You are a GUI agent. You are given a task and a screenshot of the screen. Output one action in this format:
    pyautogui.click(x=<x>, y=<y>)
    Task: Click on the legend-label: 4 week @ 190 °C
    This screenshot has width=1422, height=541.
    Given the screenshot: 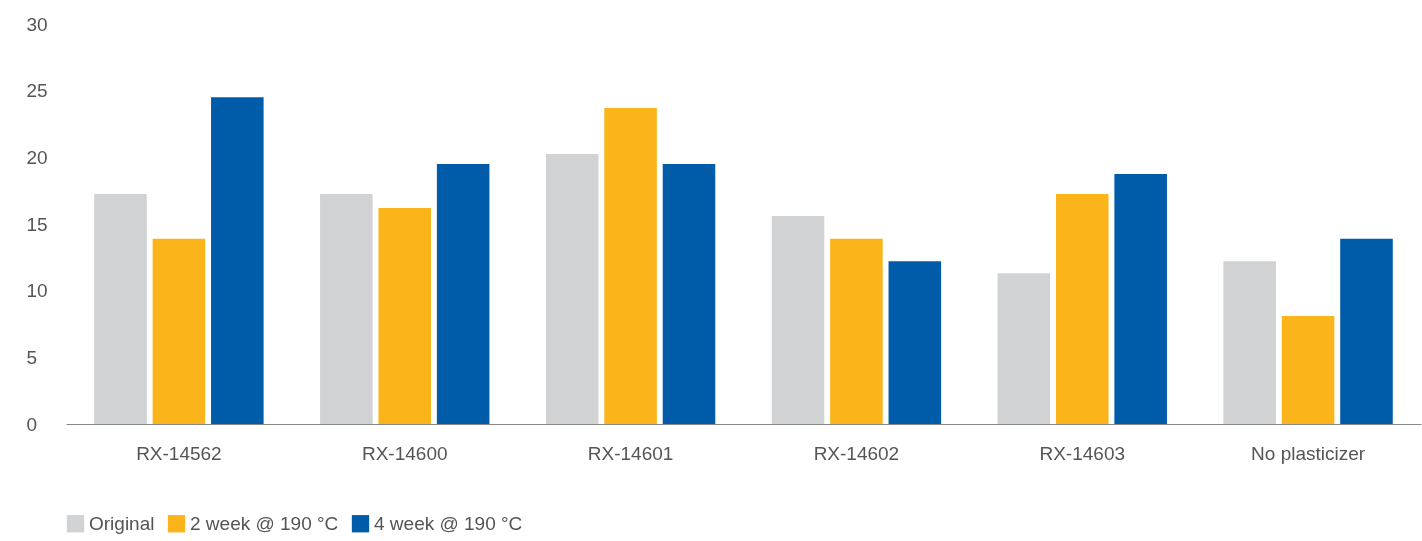 What is the action you would take?
    pyautogui.click(x=448, y=523)
    